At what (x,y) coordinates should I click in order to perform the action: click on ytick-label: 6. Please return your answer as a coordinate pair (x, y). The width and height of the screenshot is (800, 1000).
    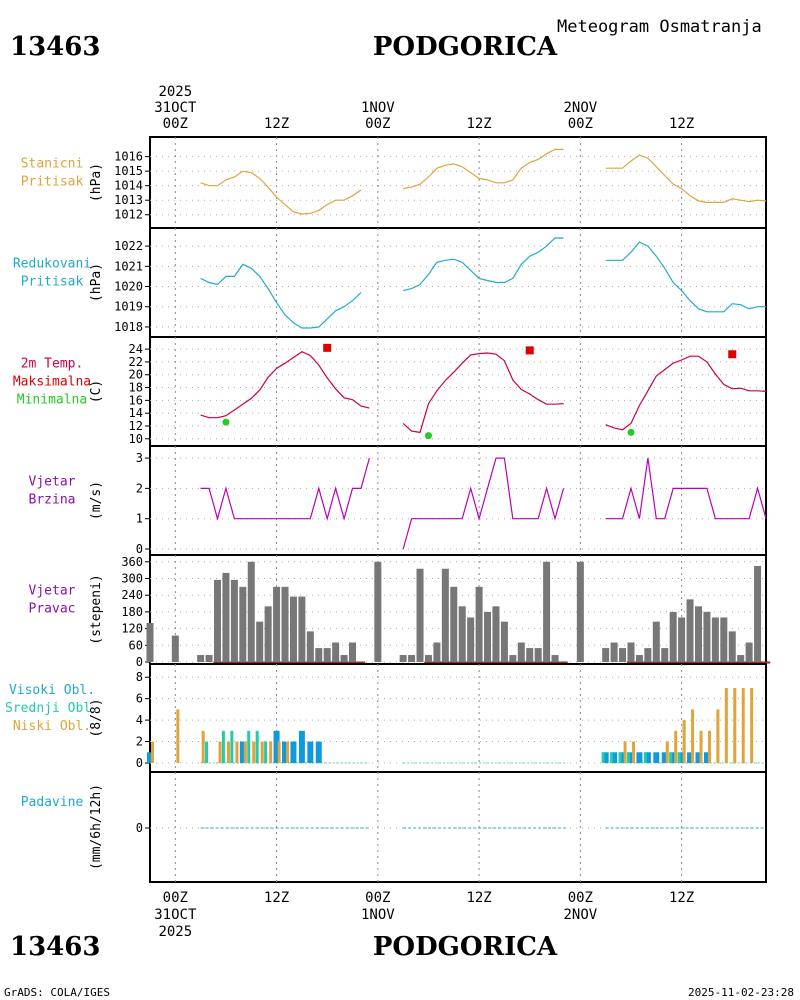
    Looking at the image, I should click on (139, 699).